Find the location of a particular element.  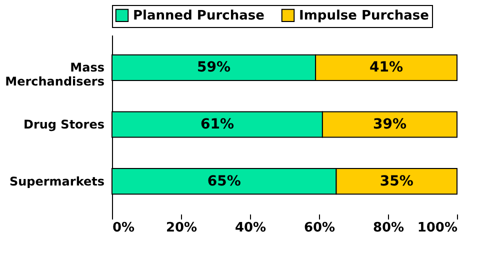

data-label: 39% is located at coordinates (389, 124).